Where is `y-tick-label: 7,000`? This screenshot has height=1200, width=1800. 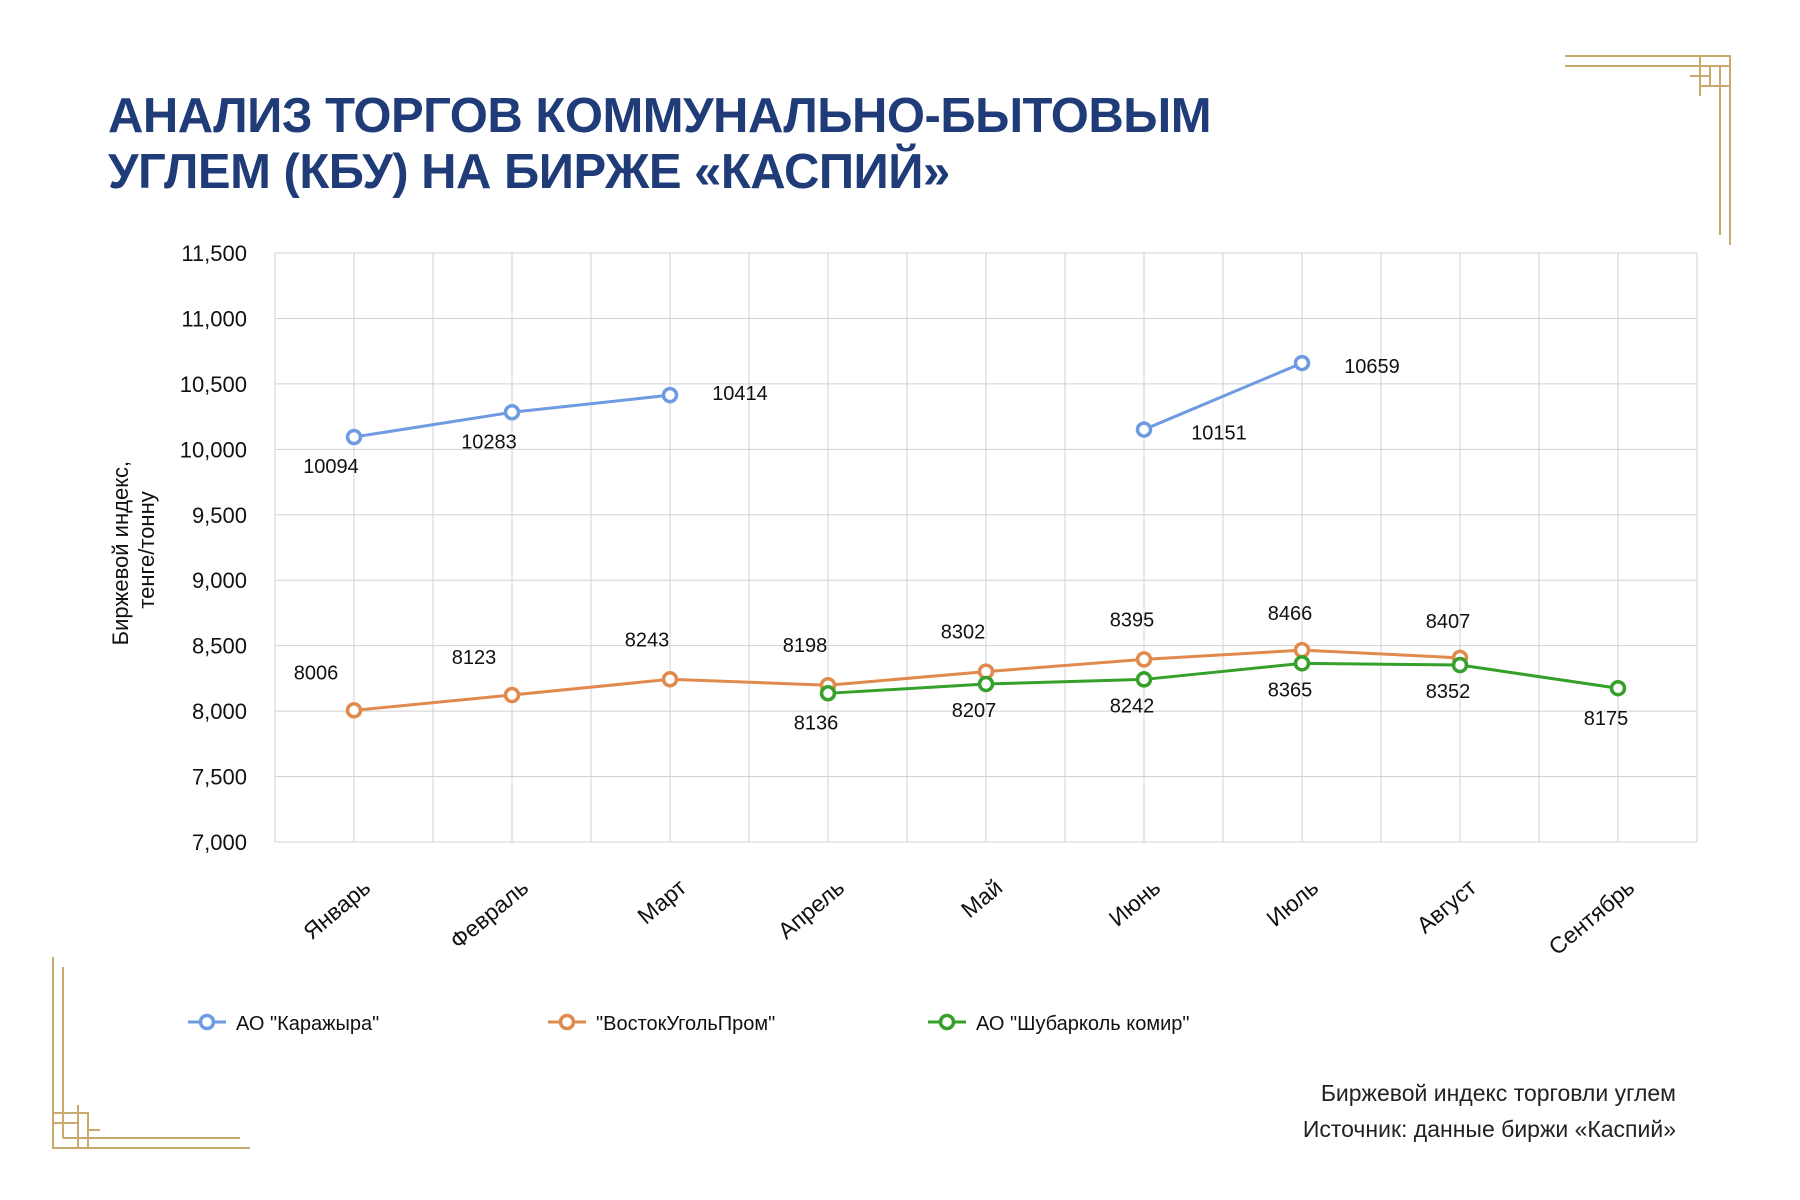
y-tick-label: 7,000 is located at coordinates (219, 842).